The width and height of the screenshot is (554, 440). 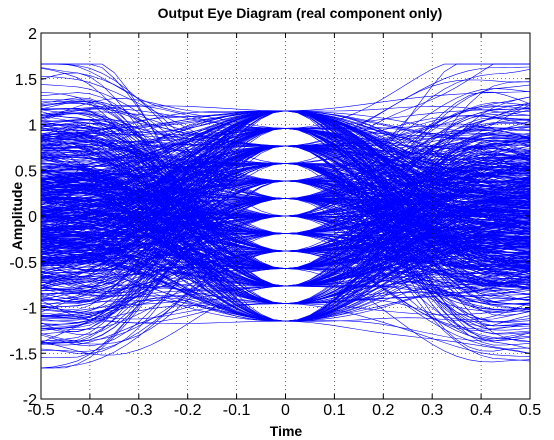 What do you see at coordinates (32, 34) in the screenshot?
I see `y-tick-label: 2` at bounding box center [32, 34].